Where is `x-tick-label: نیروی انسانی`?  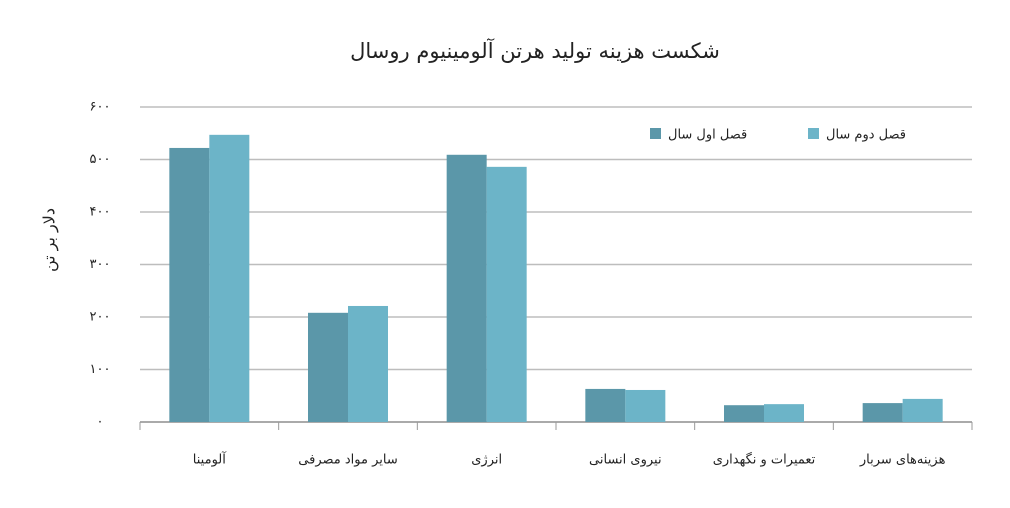
x-tick-label: نیروی انسانی is located at coordinates (625, 460).